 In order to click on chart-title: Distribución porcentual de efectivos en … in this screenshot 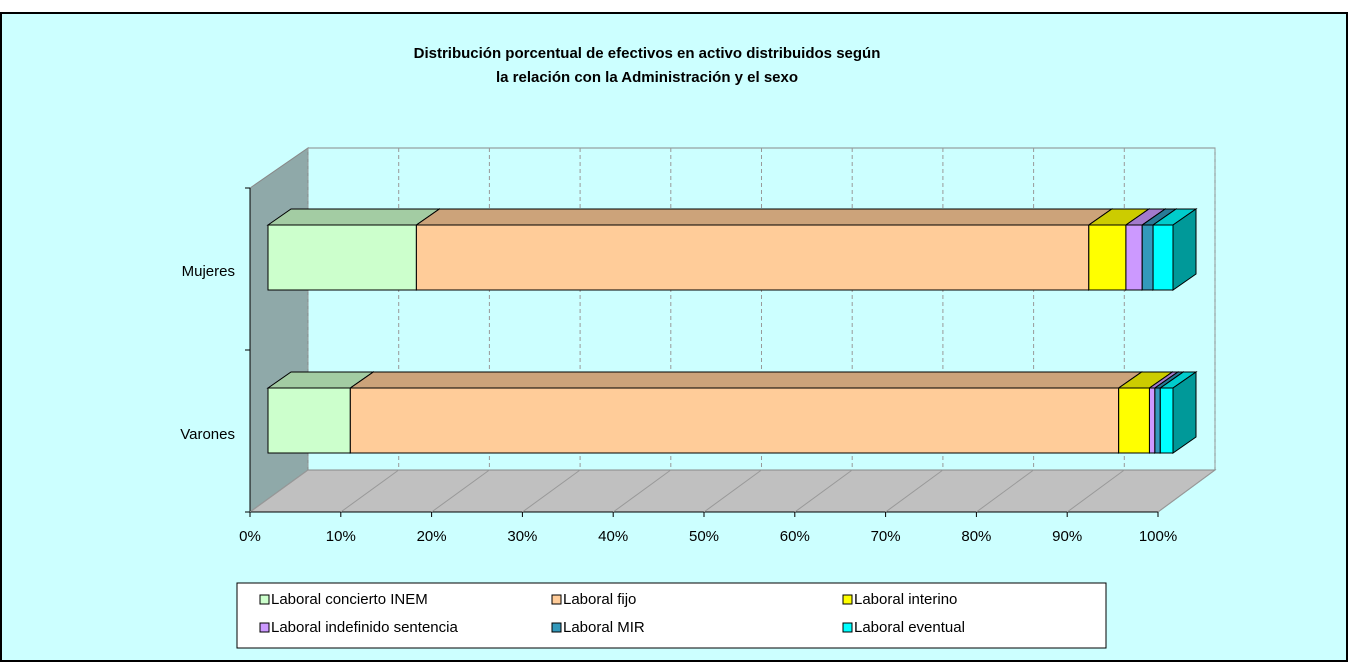, I will do `click(647, 53)`.